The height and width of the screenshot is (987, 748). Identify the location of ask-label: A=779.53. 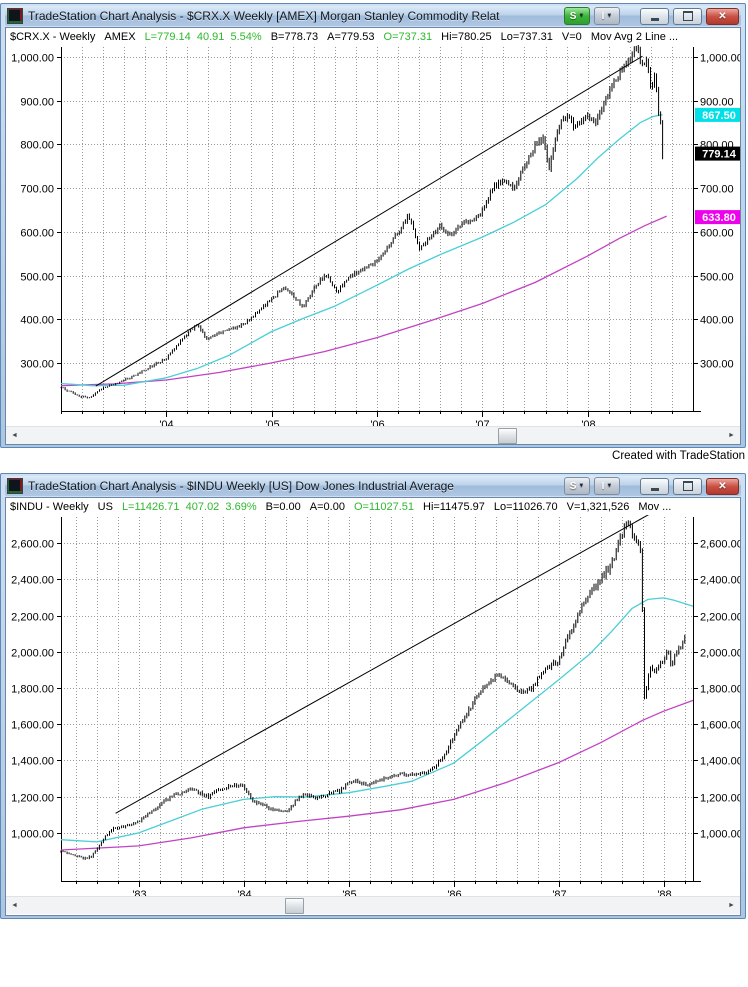
(351, 37).